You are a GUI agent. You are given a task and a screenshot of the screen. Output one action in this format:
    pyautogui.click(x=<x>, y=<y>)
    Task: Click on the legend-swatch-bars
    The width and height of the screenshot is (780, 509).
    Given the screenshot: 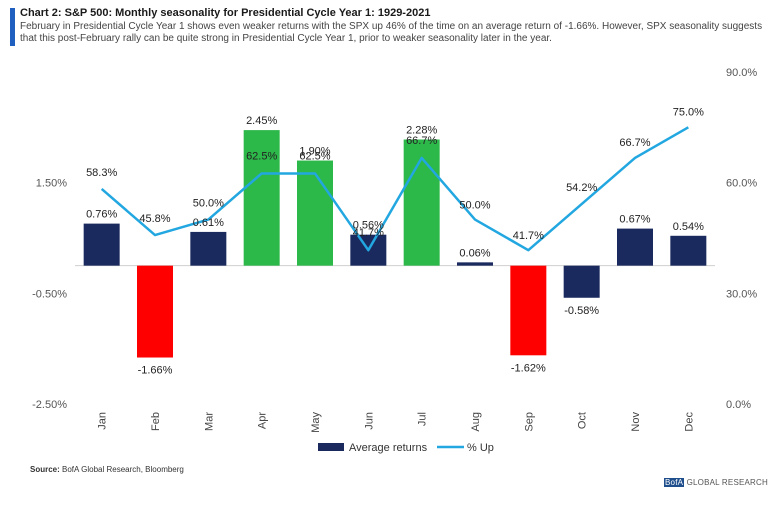 What is the action you would take?
    pyautogui.click(x=331, y=447)
    